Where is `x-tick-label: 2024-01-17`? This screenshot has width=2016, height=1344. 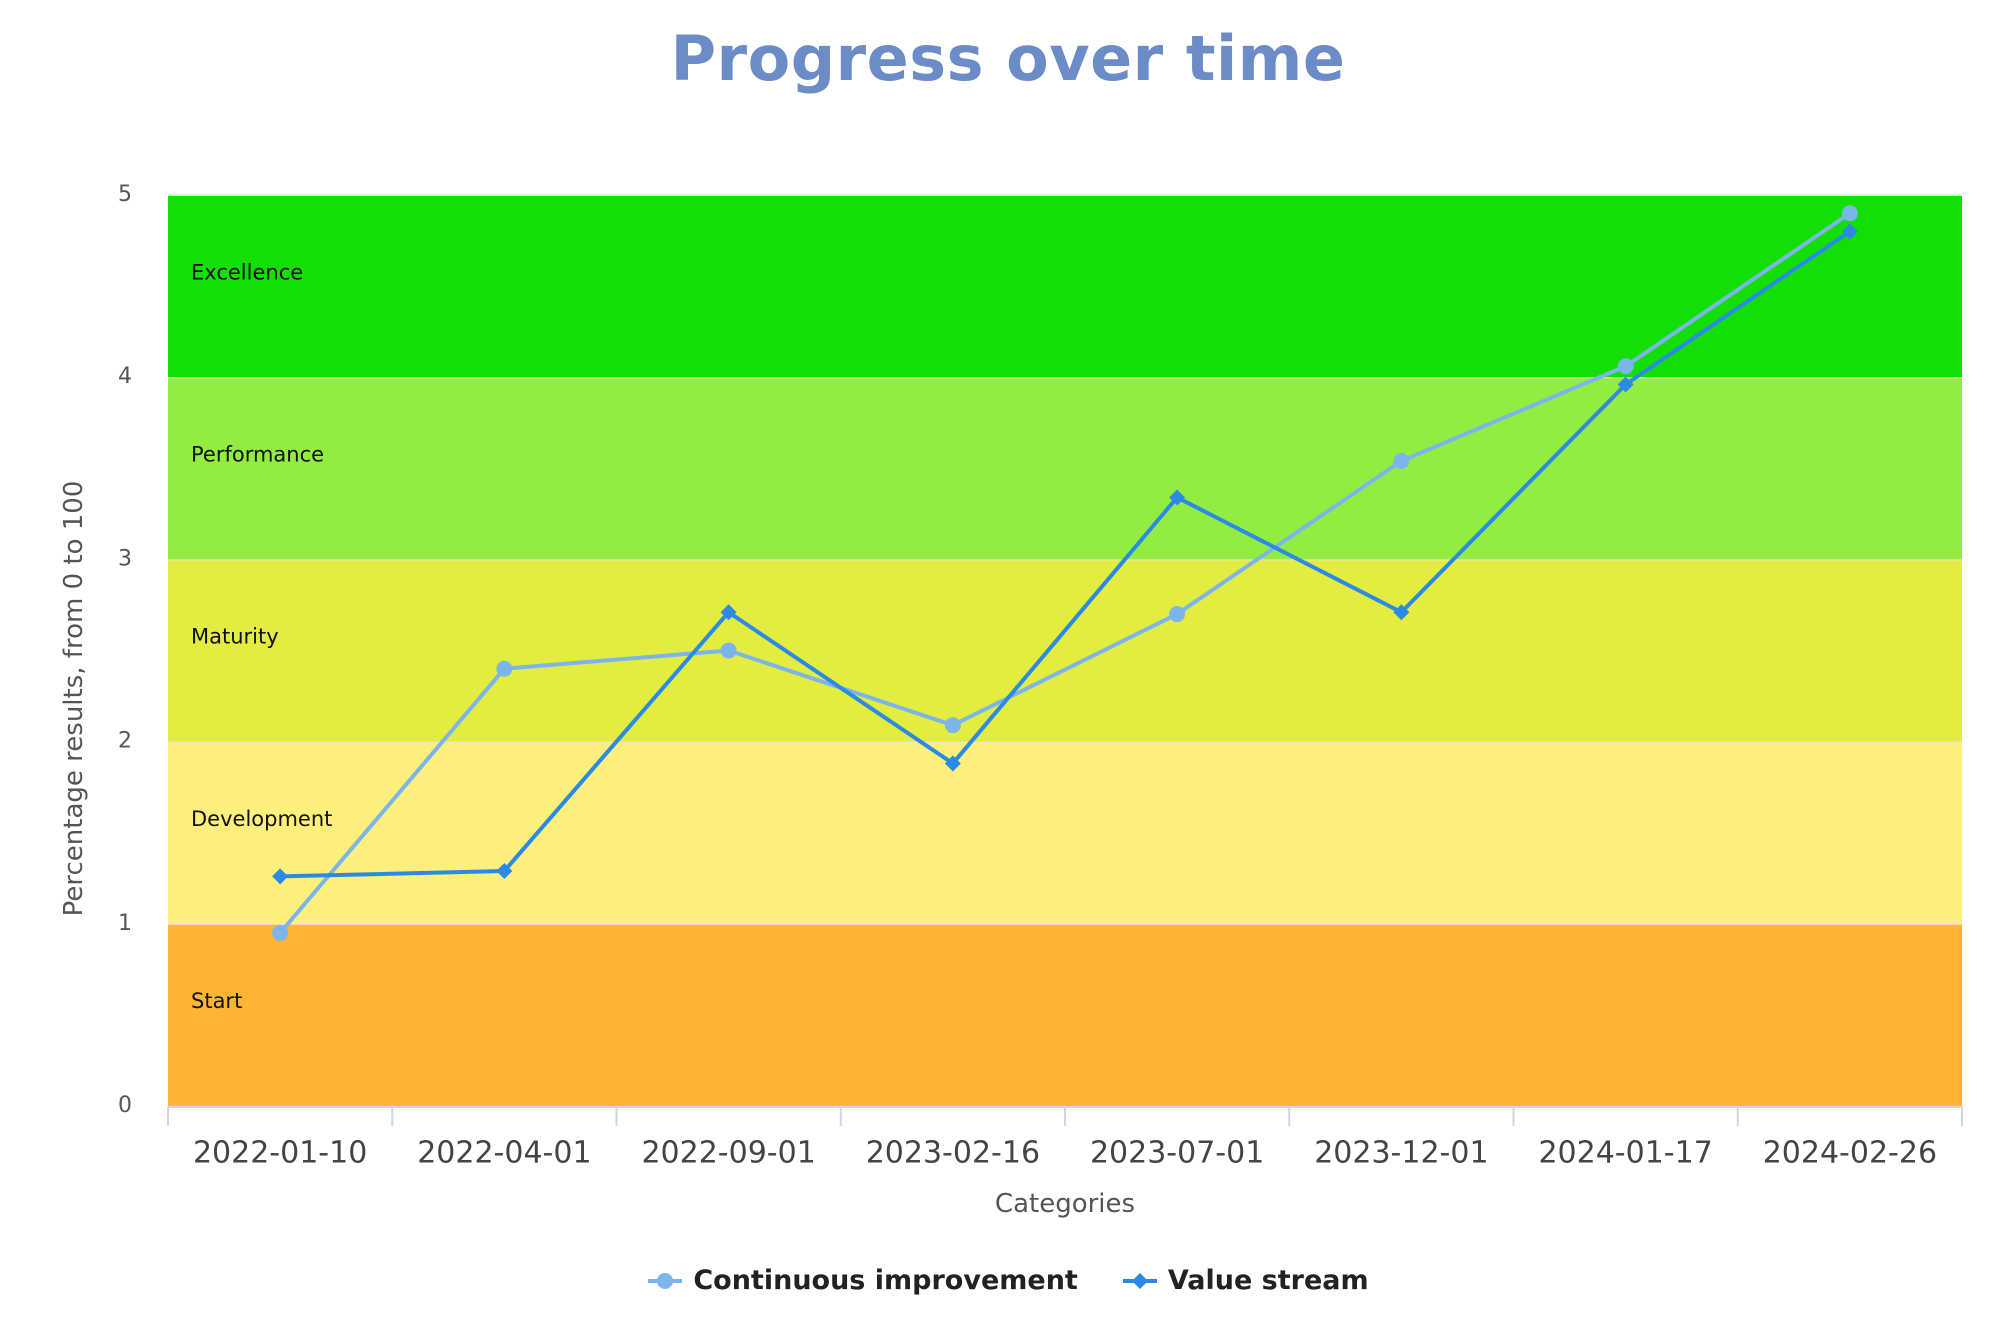 x-tick-label: 2024-01-17 is located at coordinates (1625, 1153).